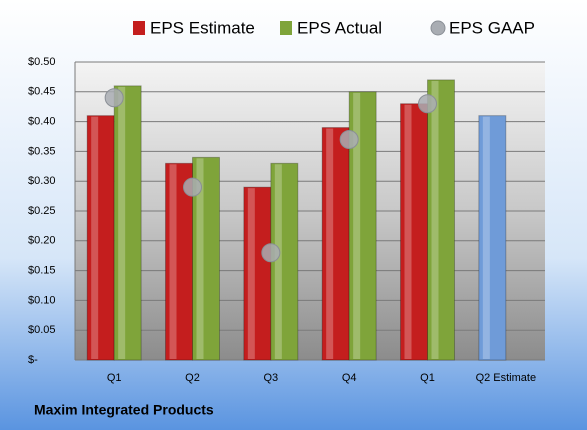 This screenshot has height=430, width=587. Describe the element at coordinates (42, 211) in the screenshot. I see `y-tick-label: $0.25` at that location.